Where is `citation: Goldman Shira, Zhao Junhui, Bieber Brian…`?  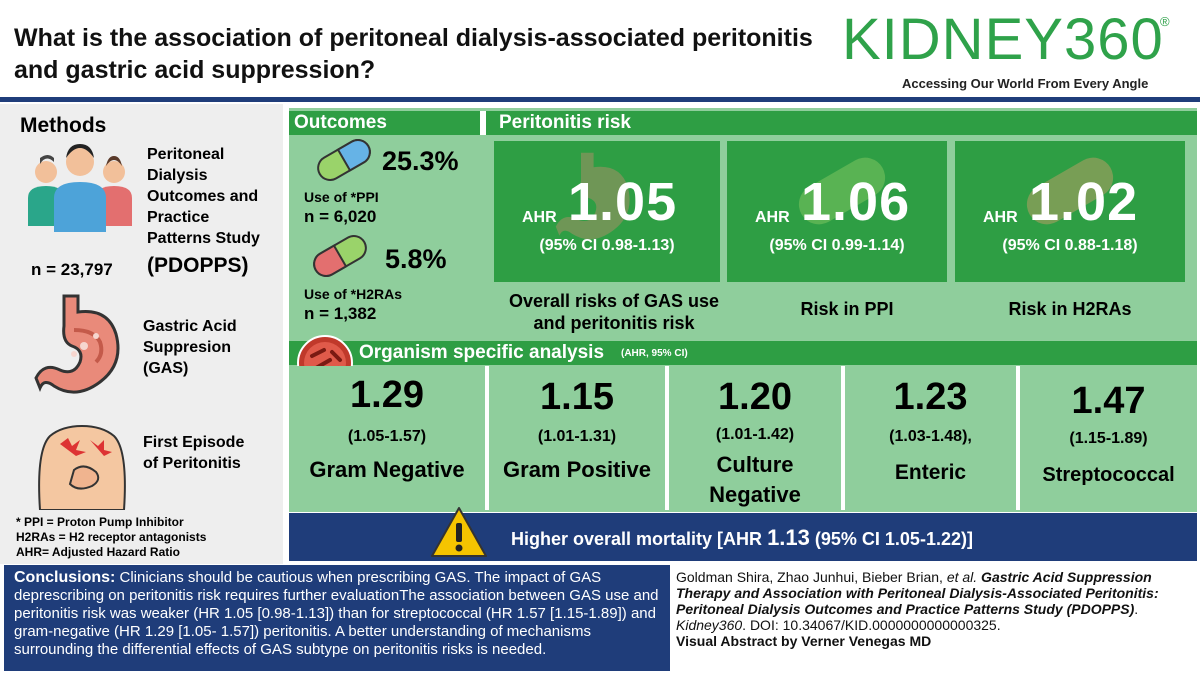 citation: Goldman Shira, Zhao Junhui, Bieber Brian… is located at coordinates (936, 609).